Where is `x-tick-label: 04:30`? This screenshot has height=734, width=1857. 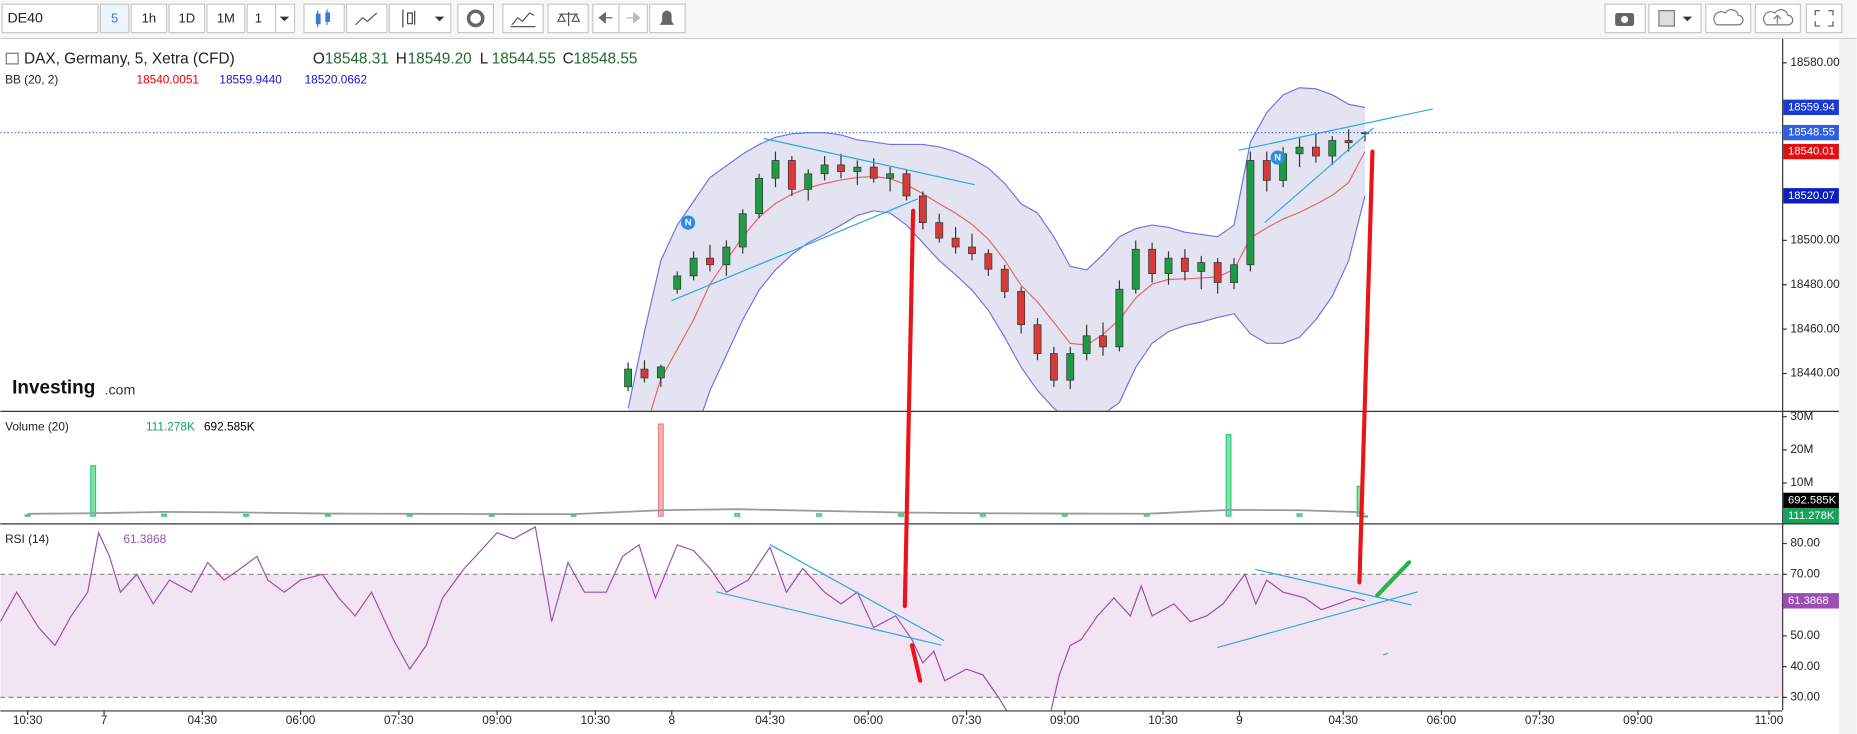
x-tick-label: 04:30 is located at coordinates (1343, 720).